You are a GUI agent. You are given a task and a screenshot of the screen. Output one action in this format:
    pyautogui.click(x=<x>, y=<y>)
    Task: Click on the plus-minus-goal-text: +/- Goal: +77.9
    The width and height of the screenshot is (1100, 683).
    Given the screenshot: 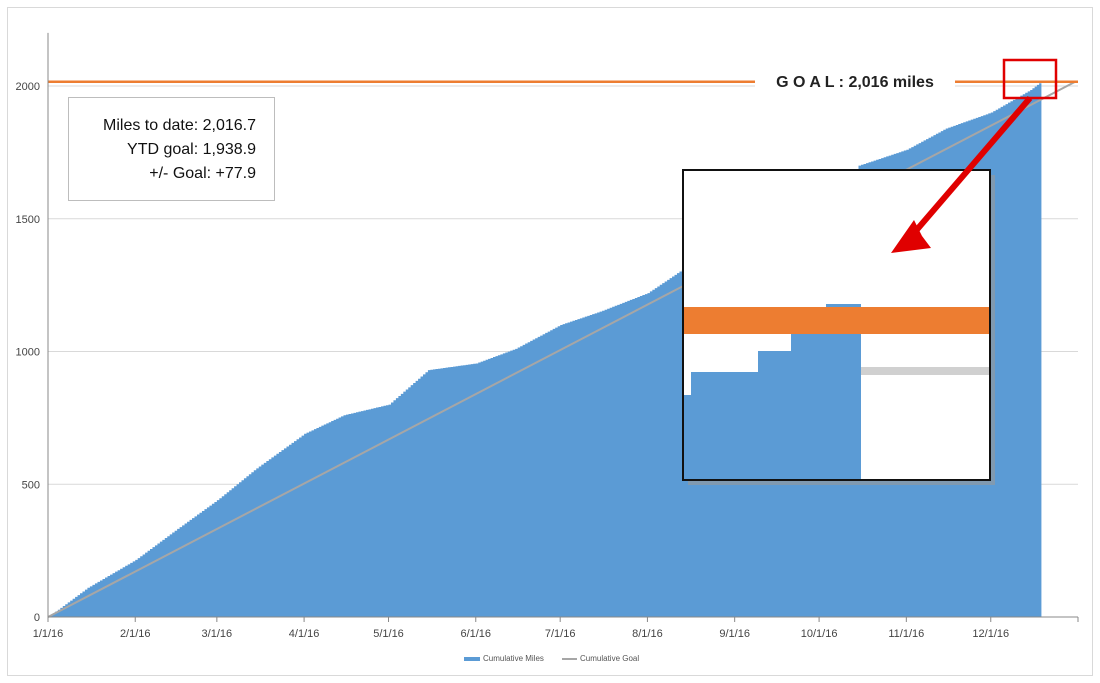 What is the action you would take?
    pyautogui.click(x=202, y=173)
    